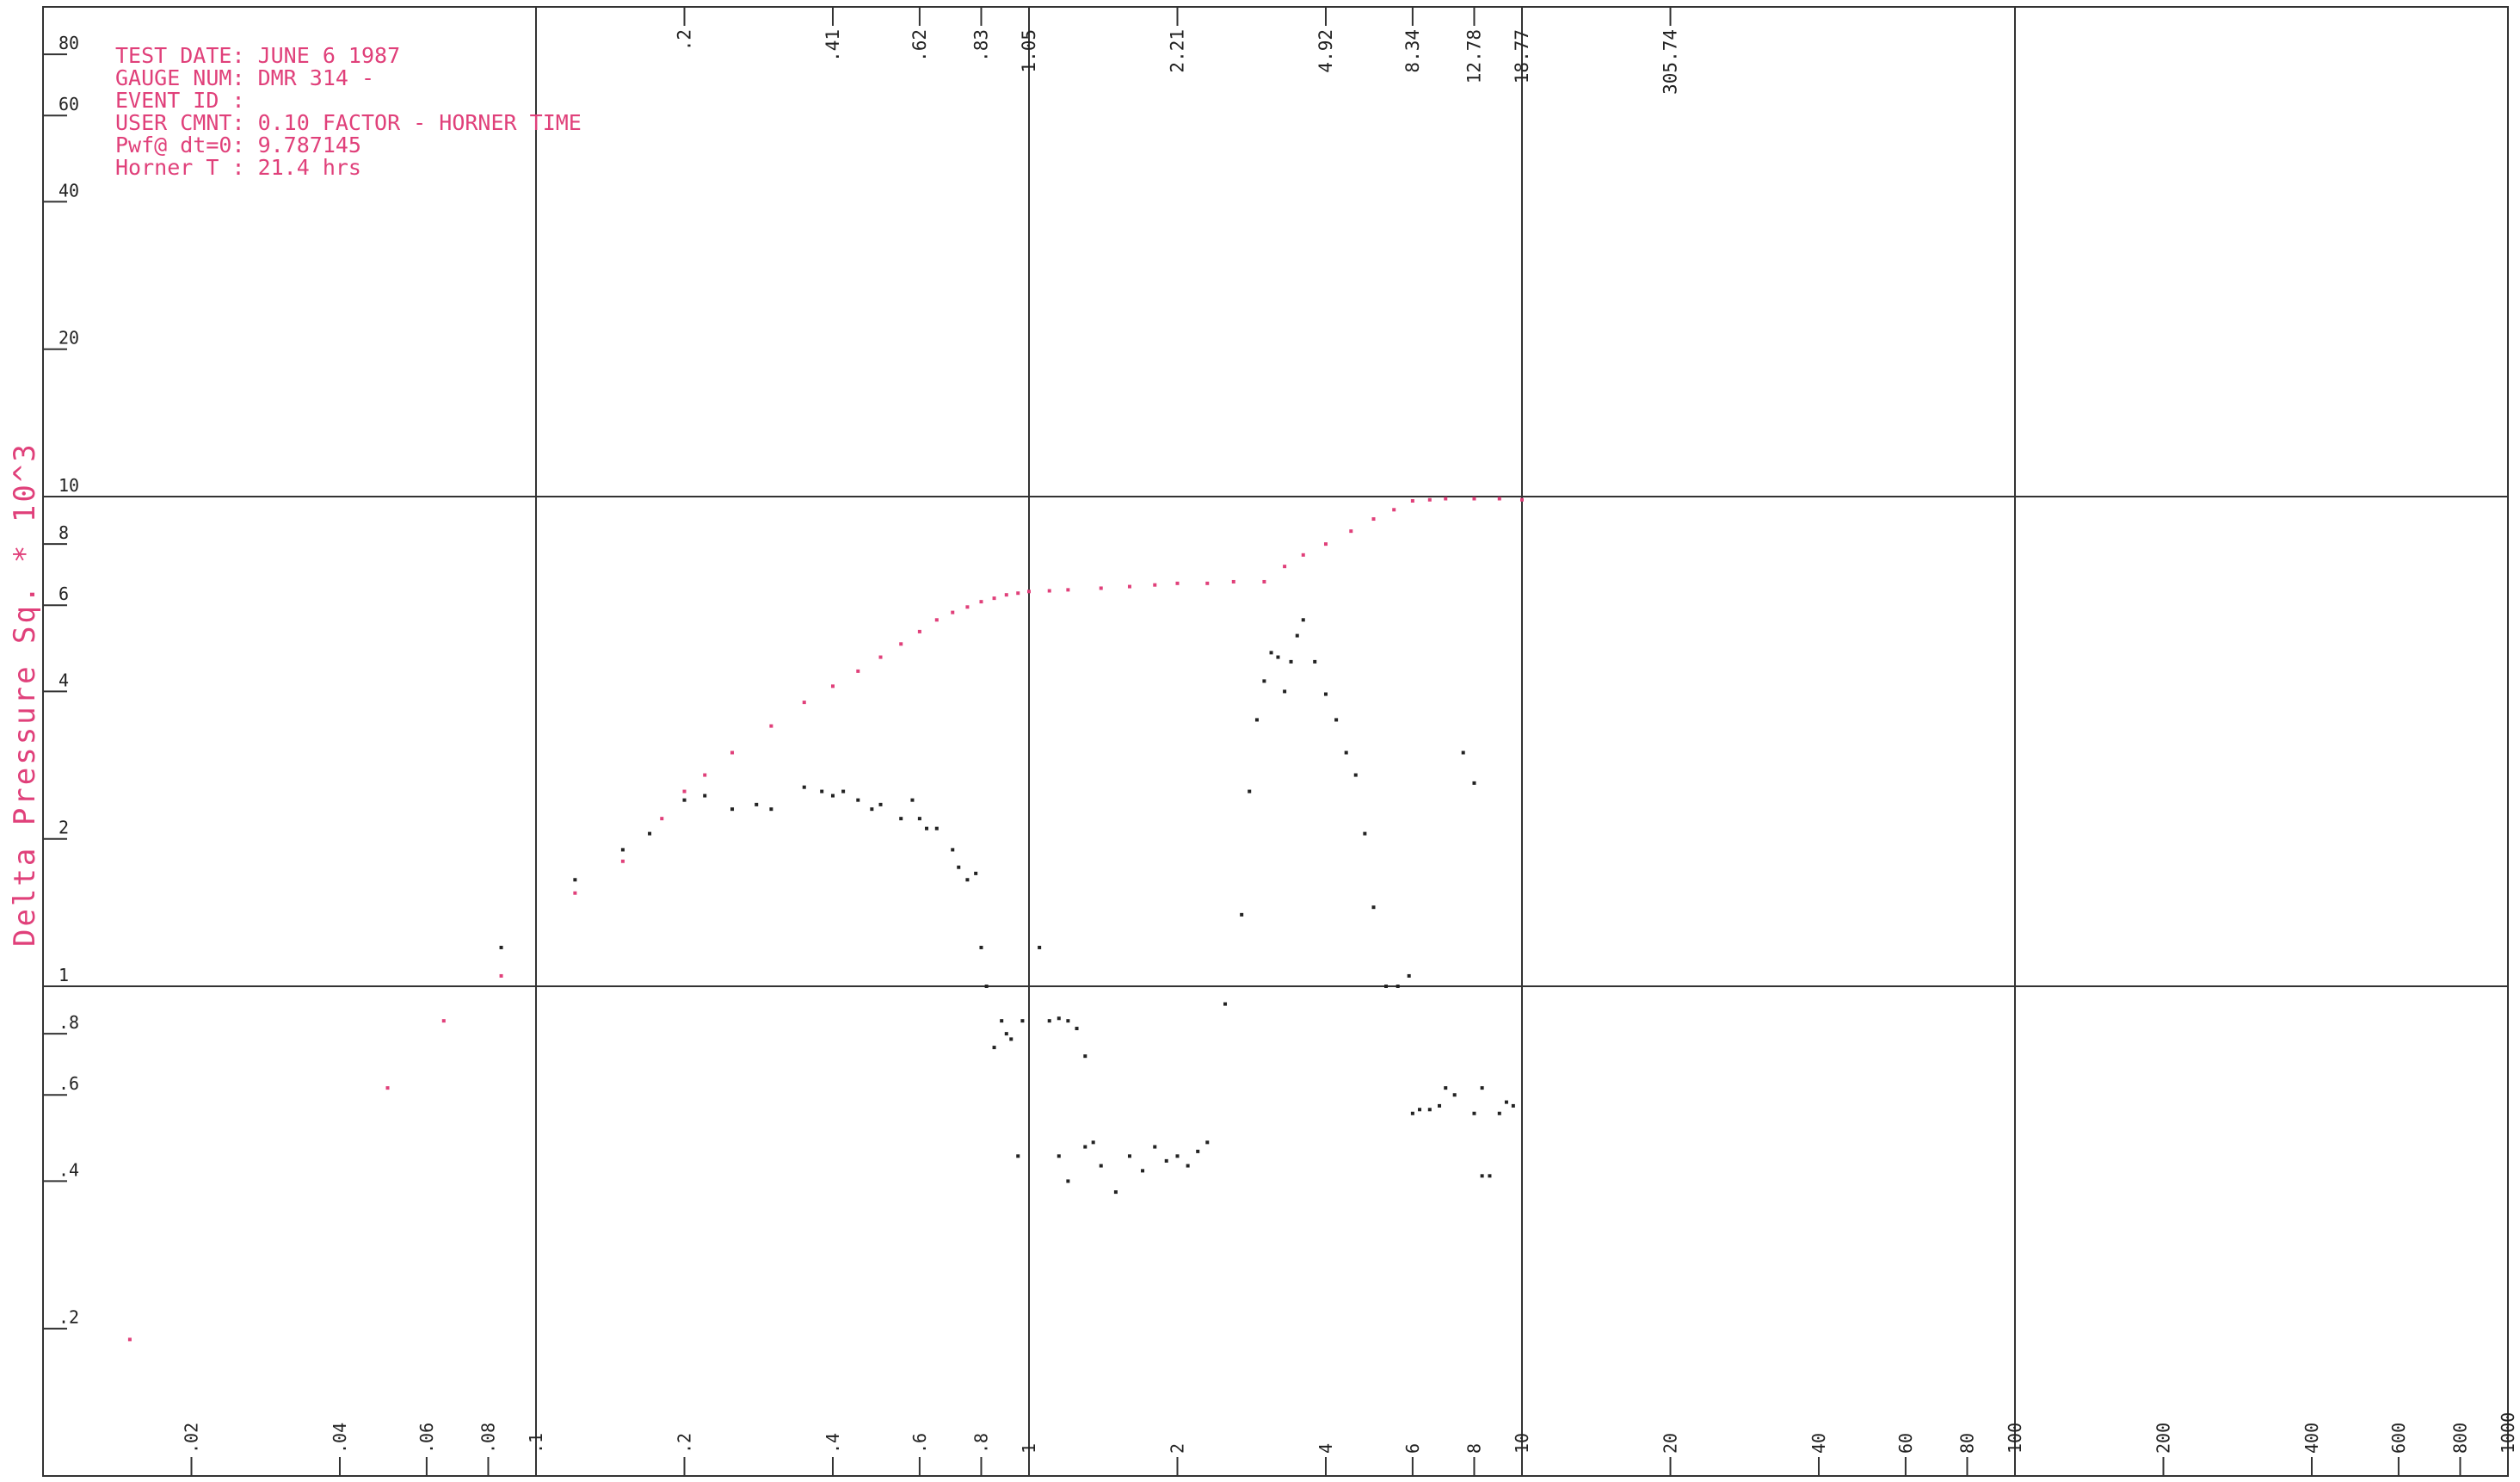 The width and height of the screenshot is (2520, 1482). I want to click on x-tick-label: 8, so click(1473, 1448).